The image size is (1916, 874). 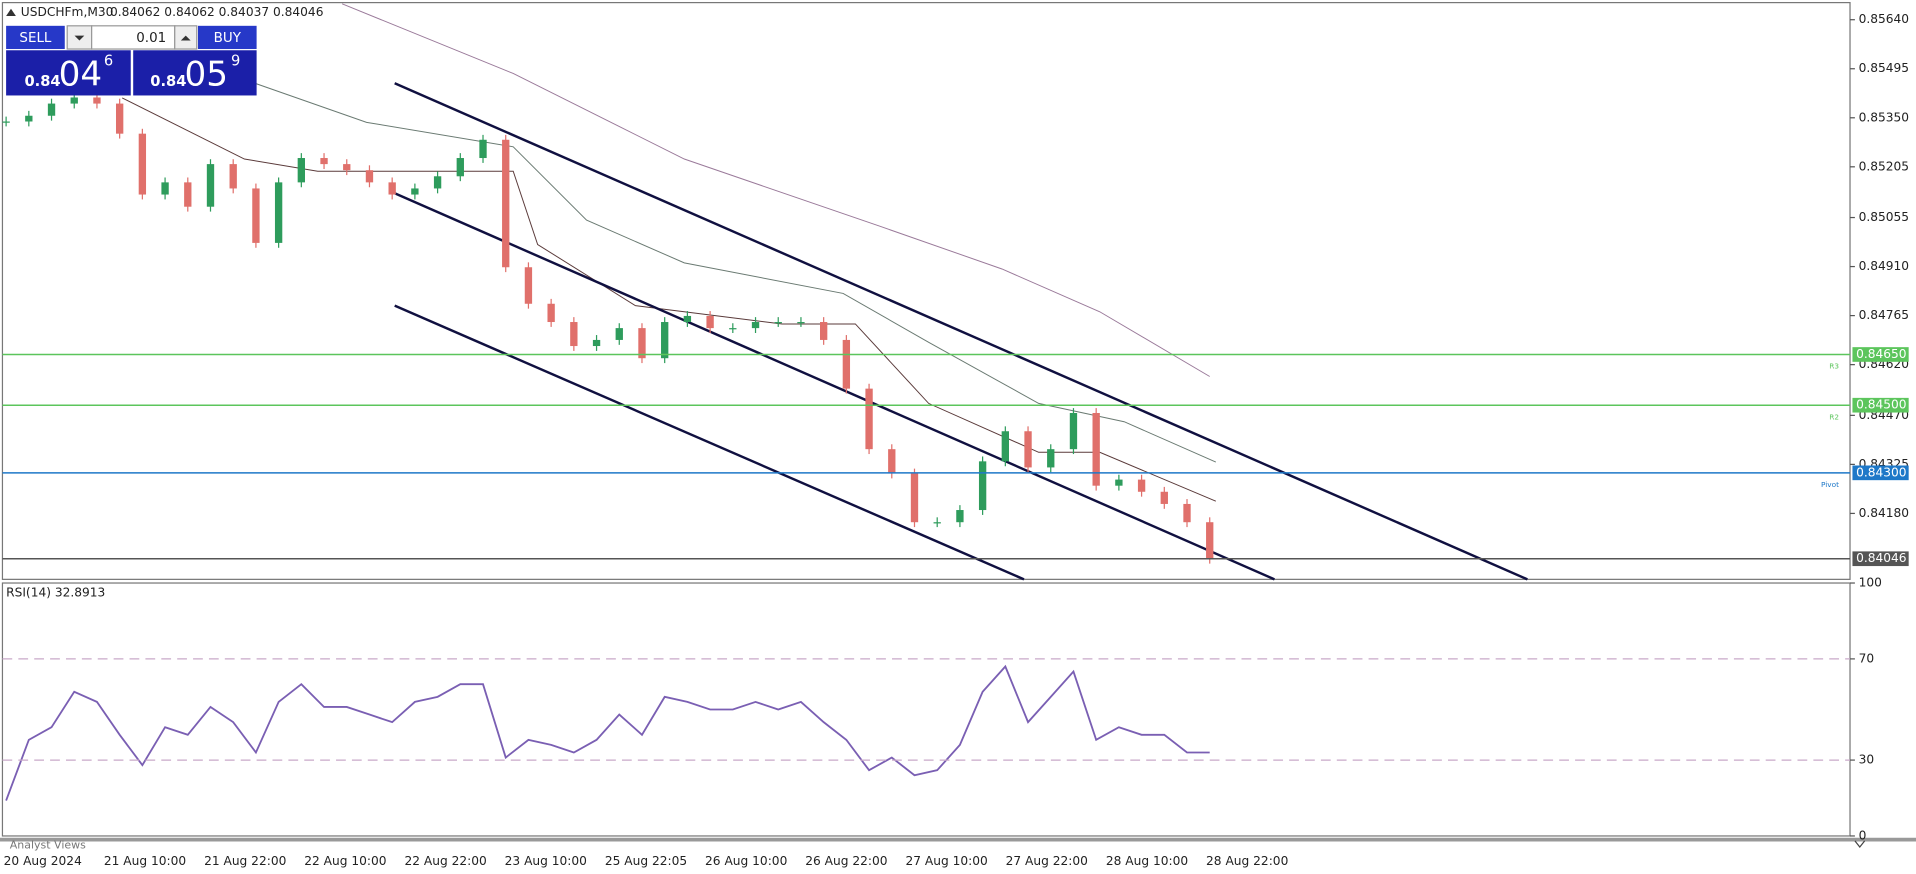 I want to click on x-tick-label: 27 Aug 22:00, so click(x=1047, y=861).